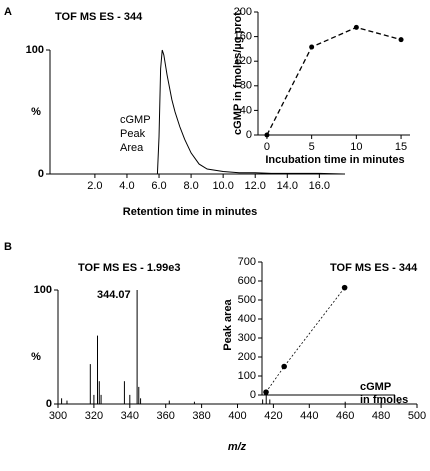 The height and width of the screenshot is (471, 430). I want to click on x-tick-label: 16.0, so click(319, 186).